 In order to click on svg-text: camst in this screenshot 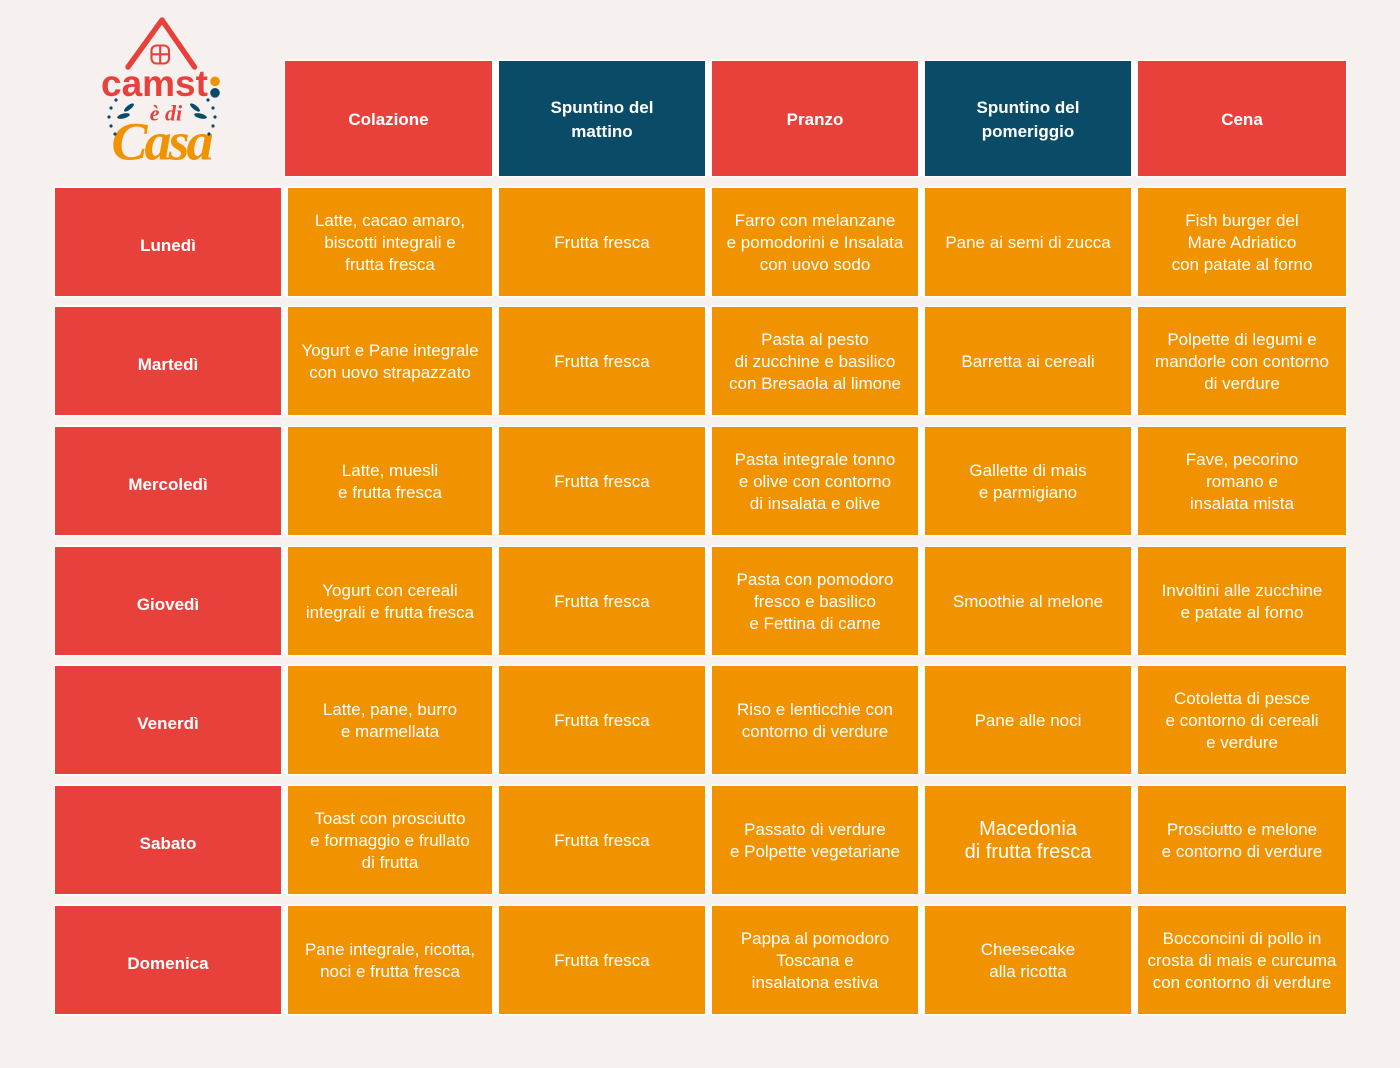, I will do `click(154, 83)`.